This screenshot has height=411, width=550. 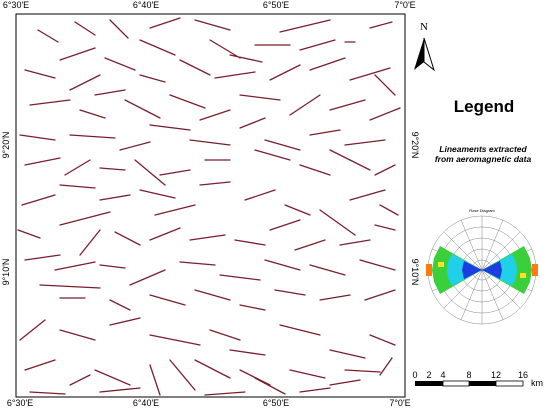 What do you see at coordinates (209, 403) in the screenshot?
I see `bottom-axis-labels: 6°30'E 6°40'E 6°50'E 7°0'E` at bounding box center [209, 403].